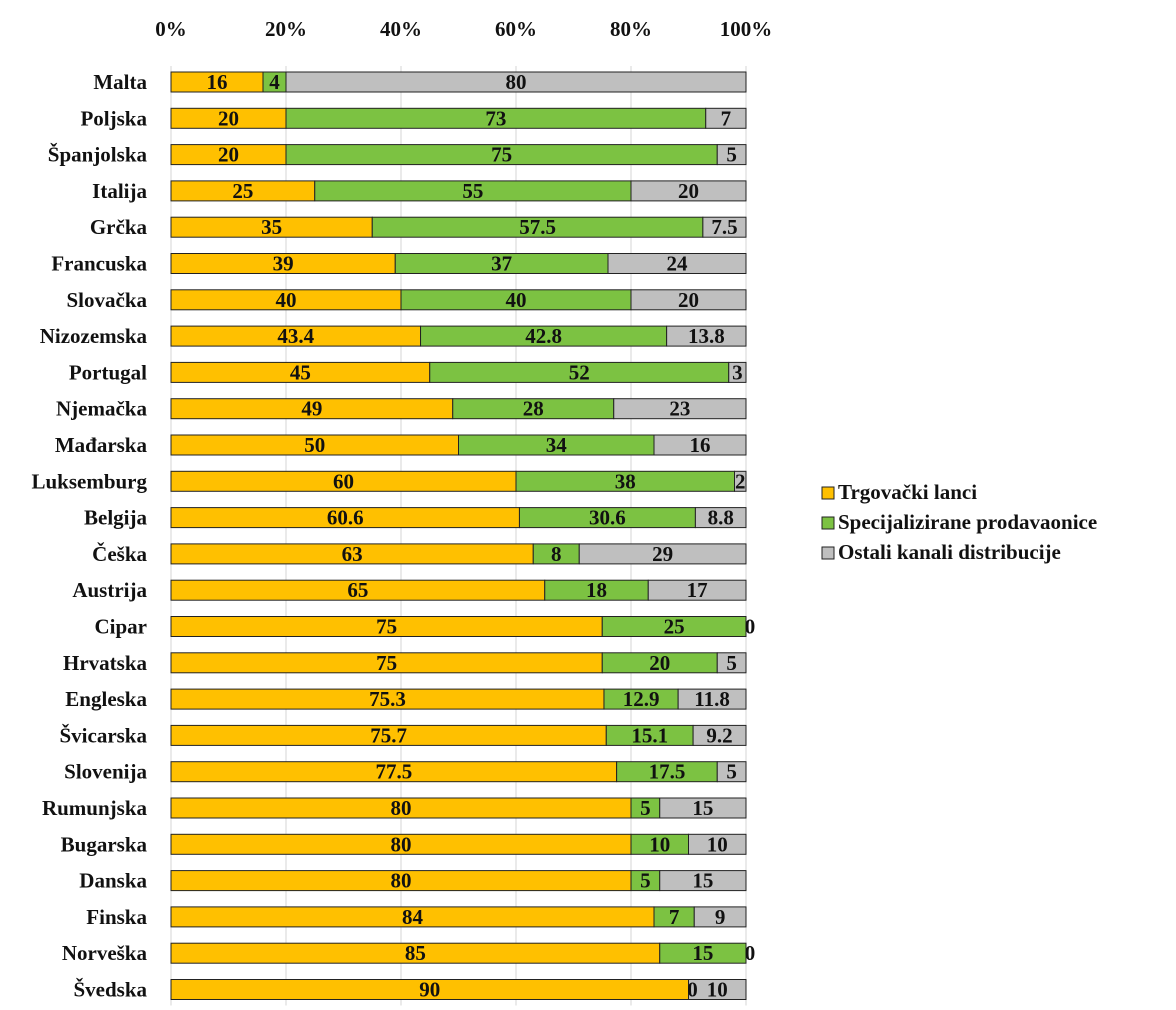 The height and width of the screenshot is (1010, 1176). Describe the element at coordinates (105, 772) in the screenshot. I see `category-label: Slovenija` at that location.